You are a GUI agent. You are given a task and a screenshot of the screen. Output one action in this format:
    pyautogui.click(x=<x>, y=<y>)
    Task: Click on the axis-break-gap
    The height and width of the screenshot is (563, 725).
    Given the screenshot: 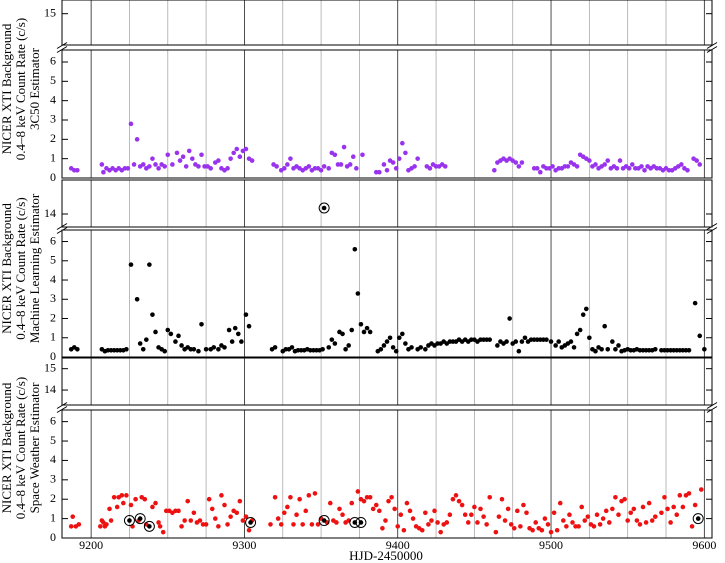 What is the action you would take?
    pyautogui.click(x=712, y=47)
    